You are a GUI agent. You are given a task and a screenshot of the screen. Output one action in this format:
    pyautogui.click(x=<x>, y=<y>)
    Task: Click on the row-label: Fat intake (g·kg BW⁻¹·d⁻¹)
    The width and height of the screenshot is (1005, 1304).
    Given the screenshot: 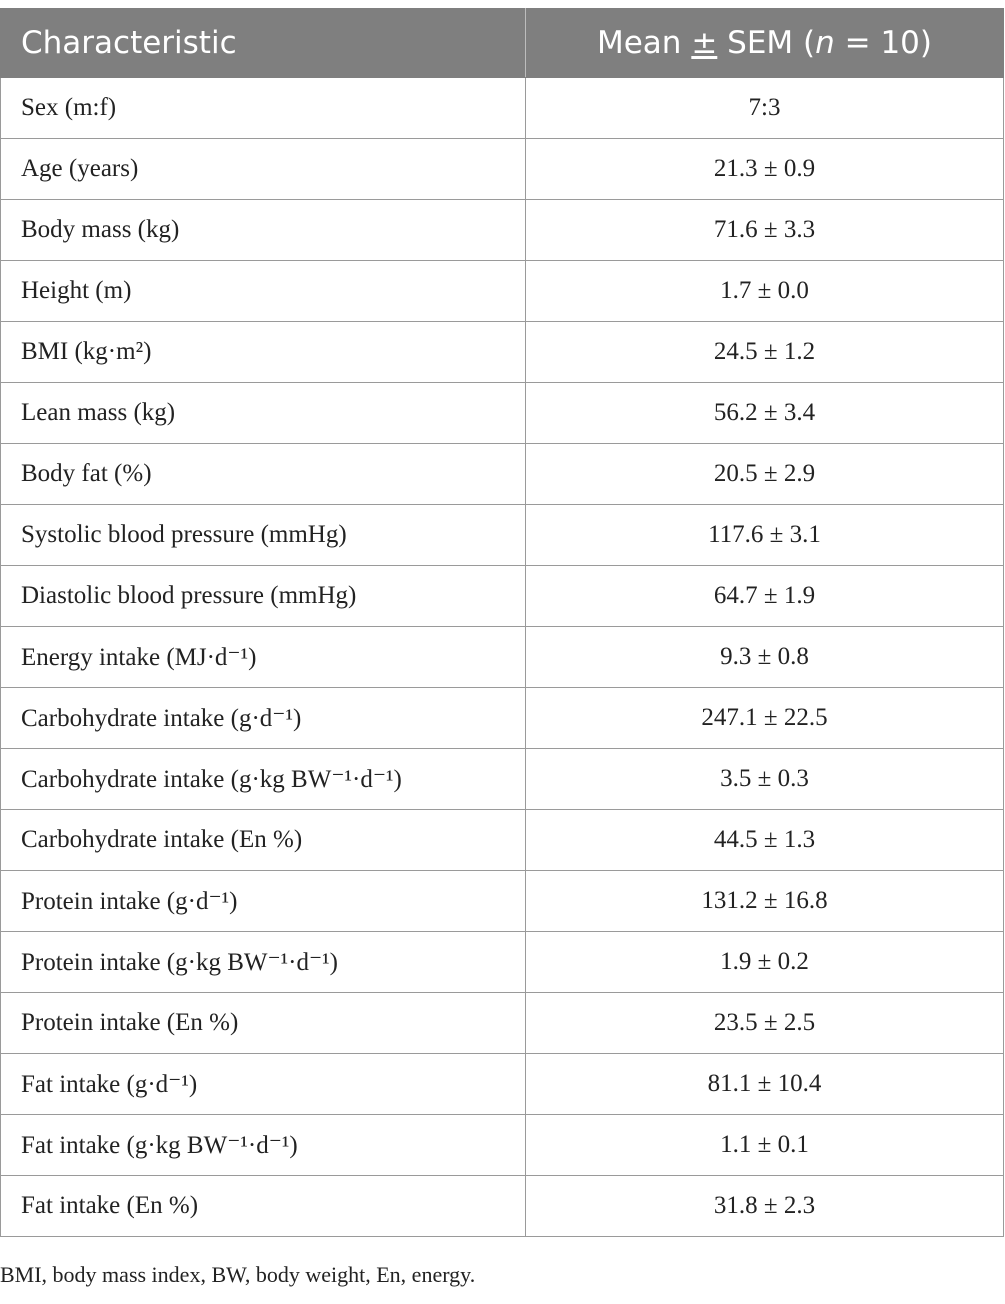 What is the action you would take?
    pyautogui.click(x=263, y=1145)
    